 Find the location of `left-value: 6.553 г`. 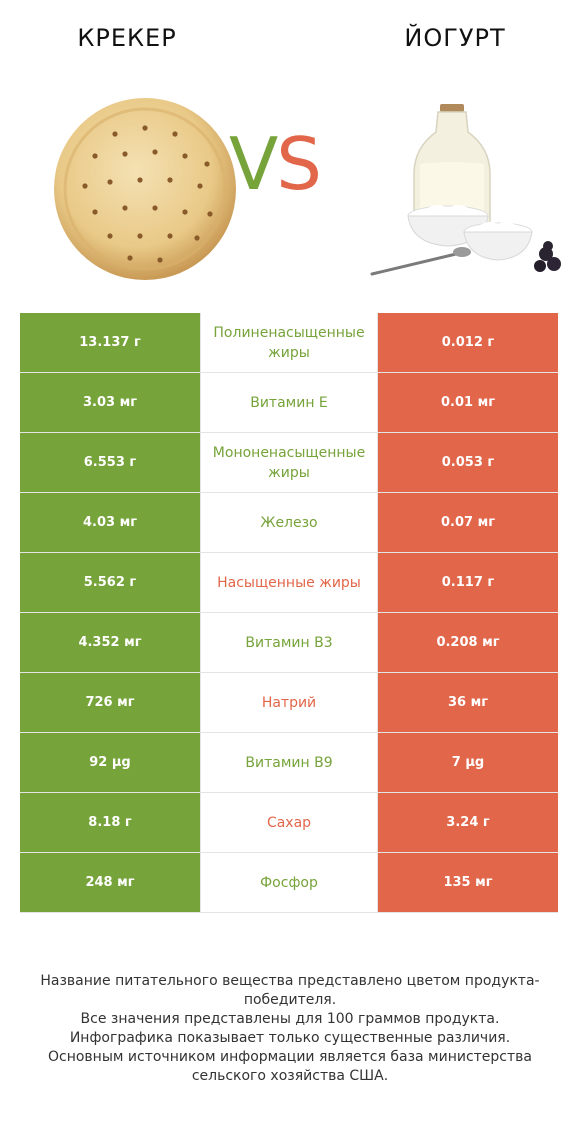

left-value: 6.553 г is located at coordinates (110, 462).